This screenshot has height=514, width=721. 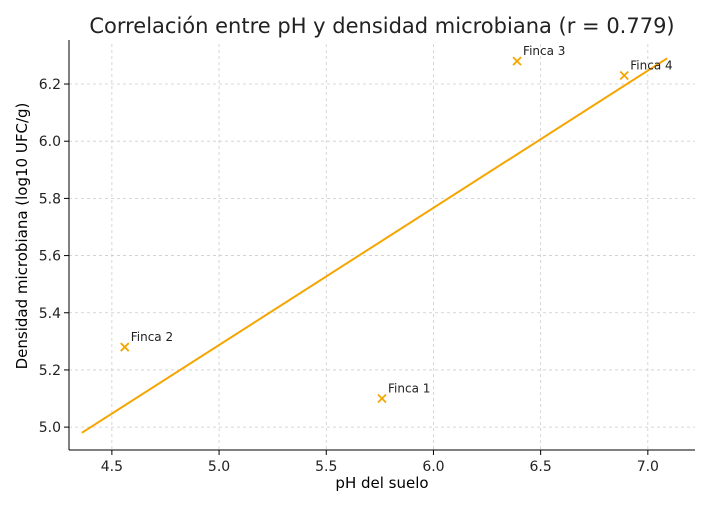 I want to click on y-axis-label: Densidad microbiana (log10 UFC/g), so click(x=22, y=236).